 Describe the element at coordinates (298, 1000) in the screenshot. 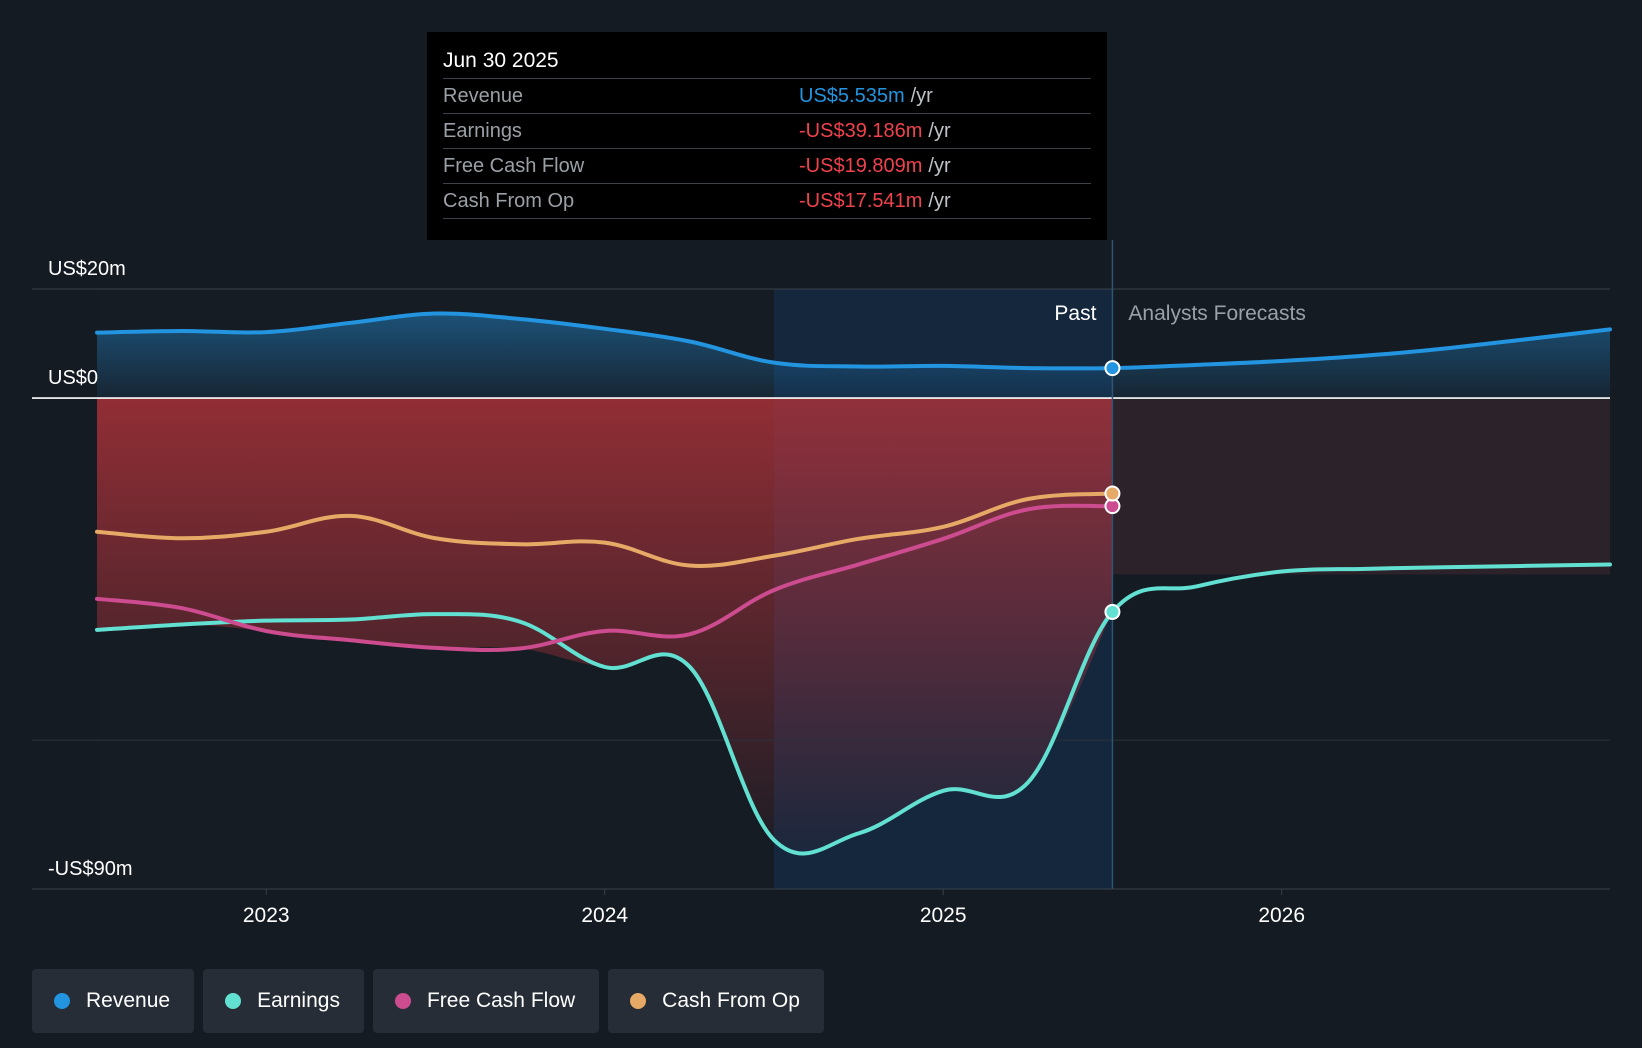

I see `legend-label: Earnings` at that location.